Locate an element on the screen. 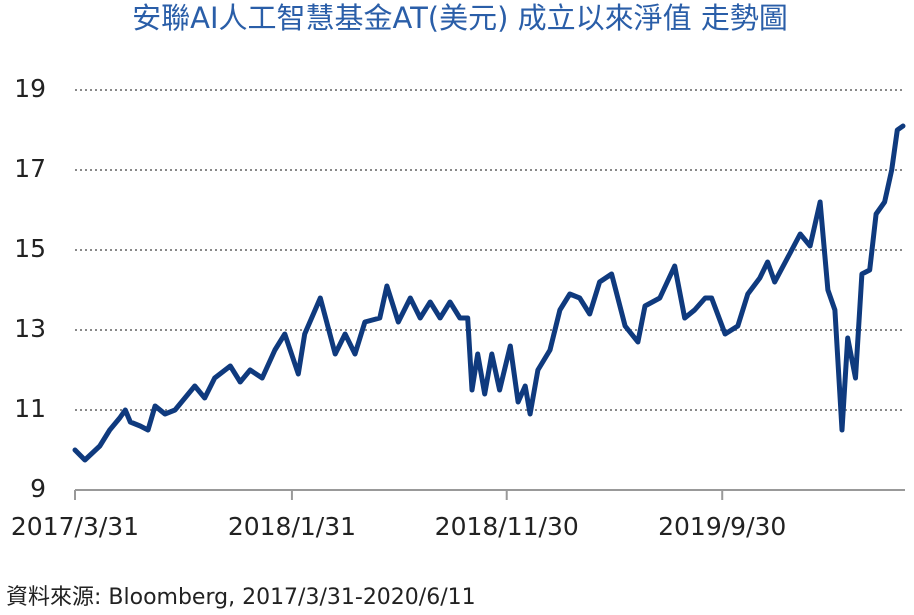 The height and width of the screenshot is (615, 914). x-tick-label: 2018/1/31 is located at coordinates (292, 526).